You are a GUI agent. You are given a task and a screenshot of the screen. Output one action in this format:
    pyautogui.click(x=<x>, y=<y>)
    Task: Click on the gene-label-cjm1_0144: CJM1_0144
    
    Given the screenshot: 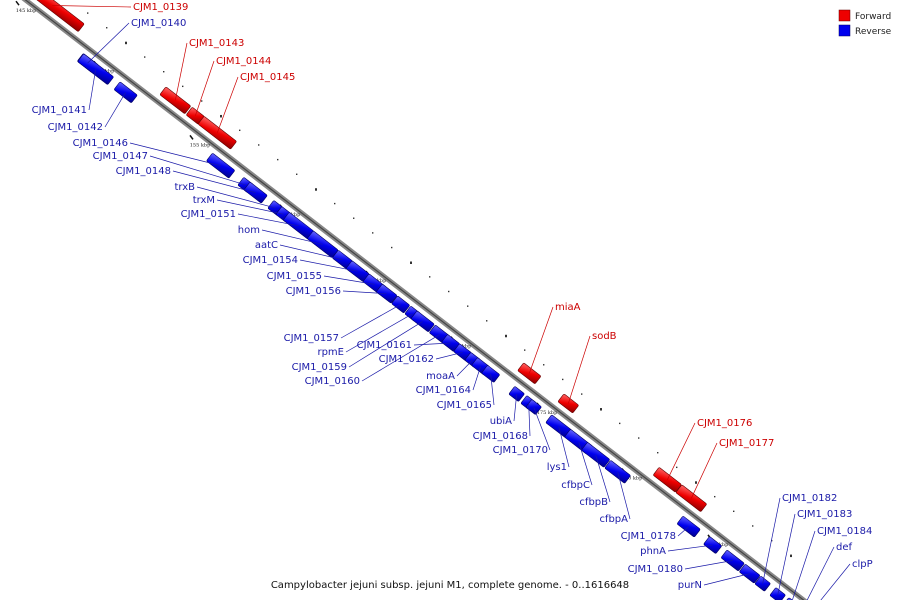 What is the action you would take?
    pyautogui.click(x=243, y=61)
    